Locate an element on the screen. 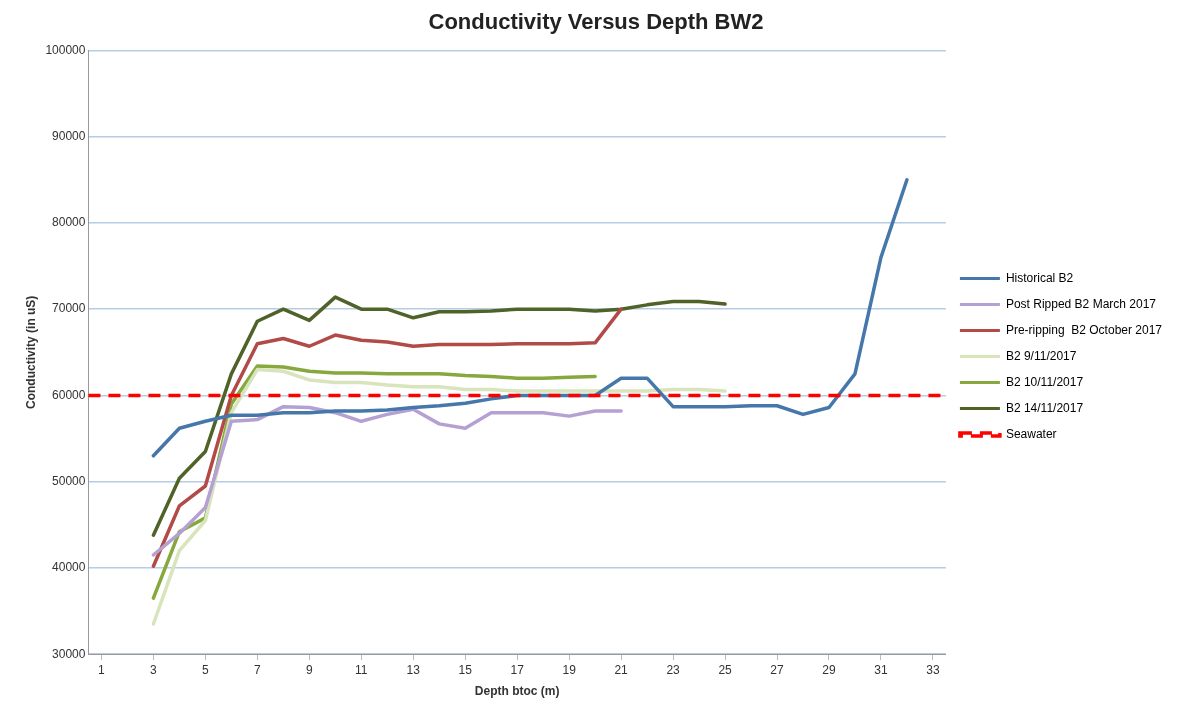 The height and width of the screenshot is (713, 1192). x-tick-label: 7 is located at coordinates (257, 669).